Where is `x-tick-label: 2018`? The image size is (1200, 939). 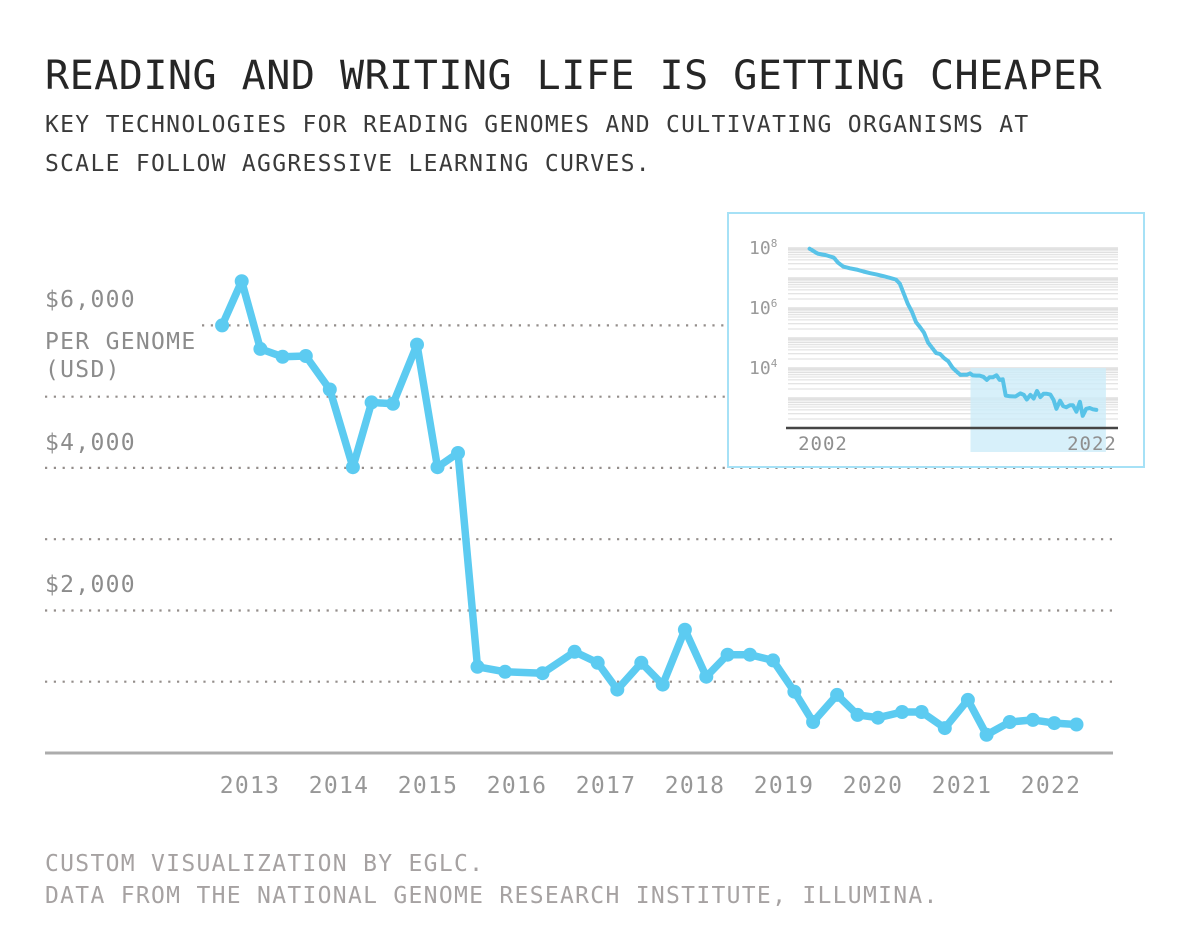 x-tick-label: 2018 is located at coordinates (695, 786).